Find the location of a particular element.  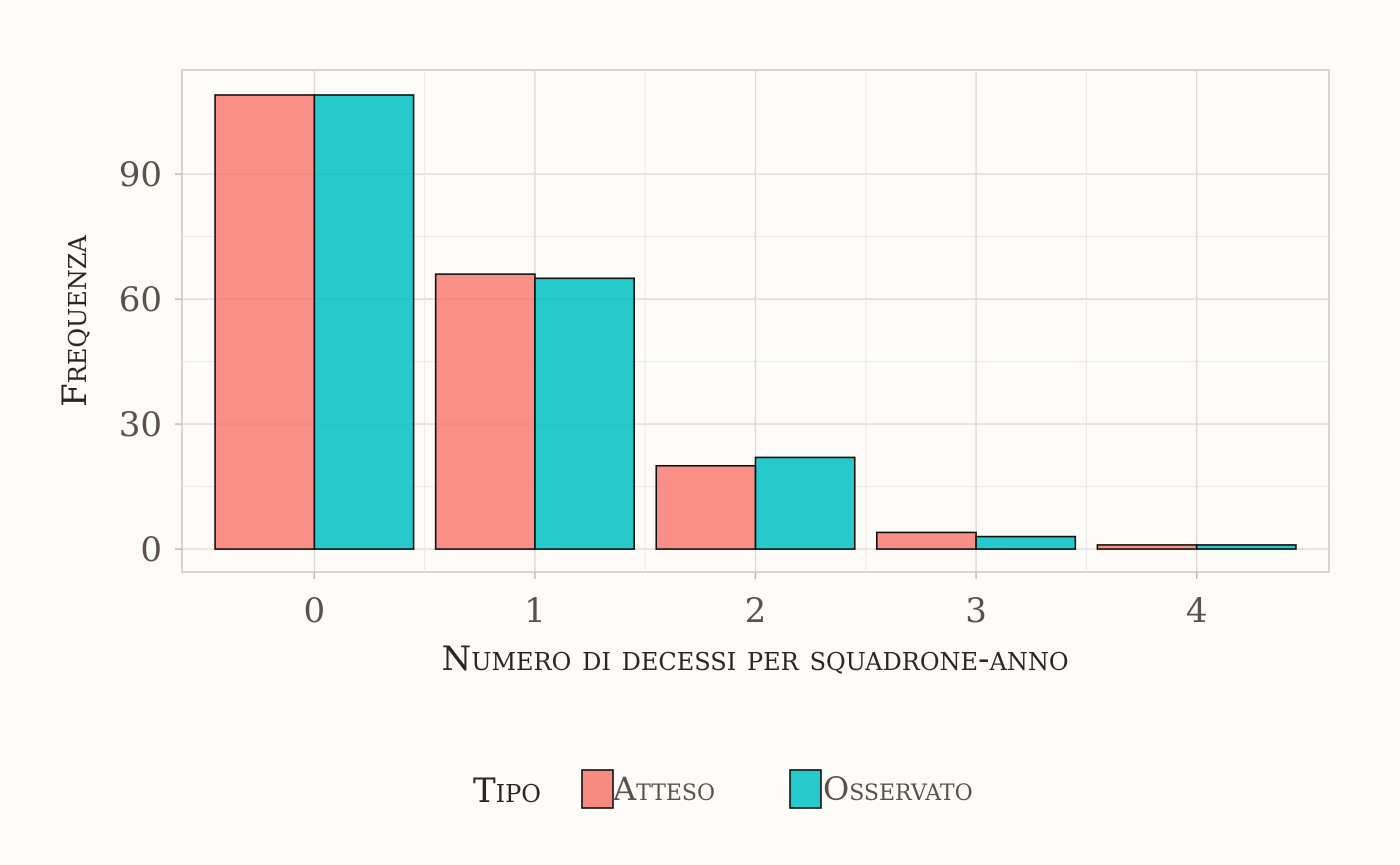

x-tick-label: 1 is located at coordinates (535, 611).